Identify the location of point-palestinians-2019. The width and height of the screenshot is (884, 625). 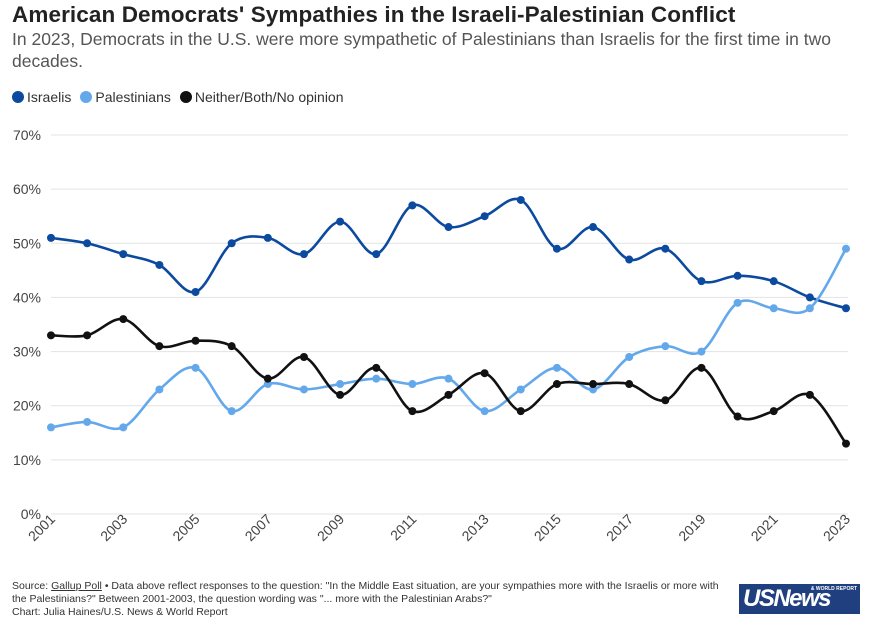
(701, 351).